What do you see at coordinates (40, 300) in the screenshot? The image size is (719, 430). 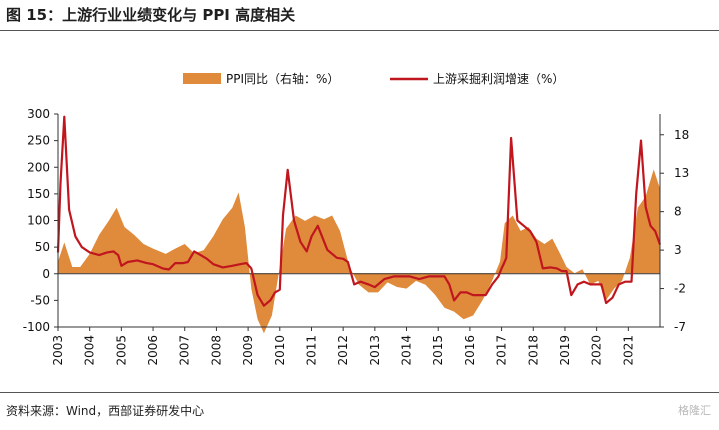 I see `left-tick-label: -50` at bounding box center [40, 300].